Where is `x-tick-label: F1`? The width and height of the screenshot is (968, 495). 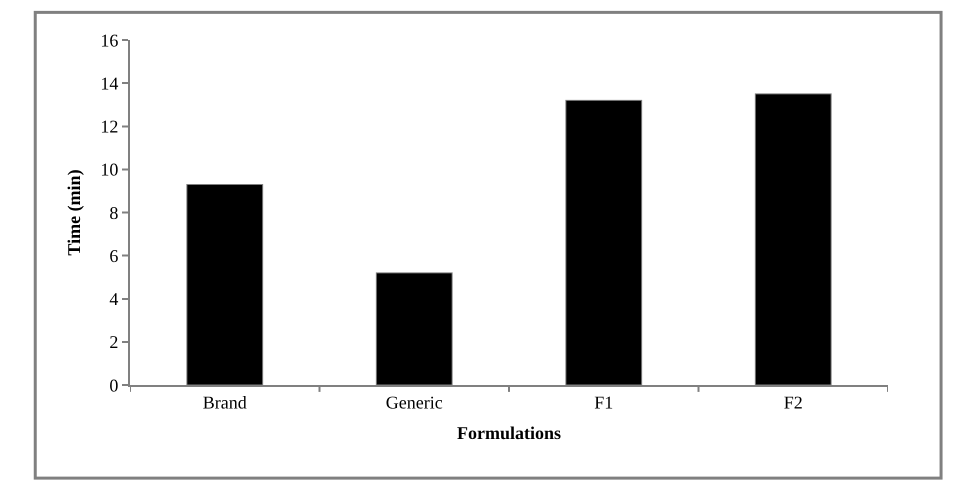
x-tick-label: F1 is located at coordinates (604, 402).